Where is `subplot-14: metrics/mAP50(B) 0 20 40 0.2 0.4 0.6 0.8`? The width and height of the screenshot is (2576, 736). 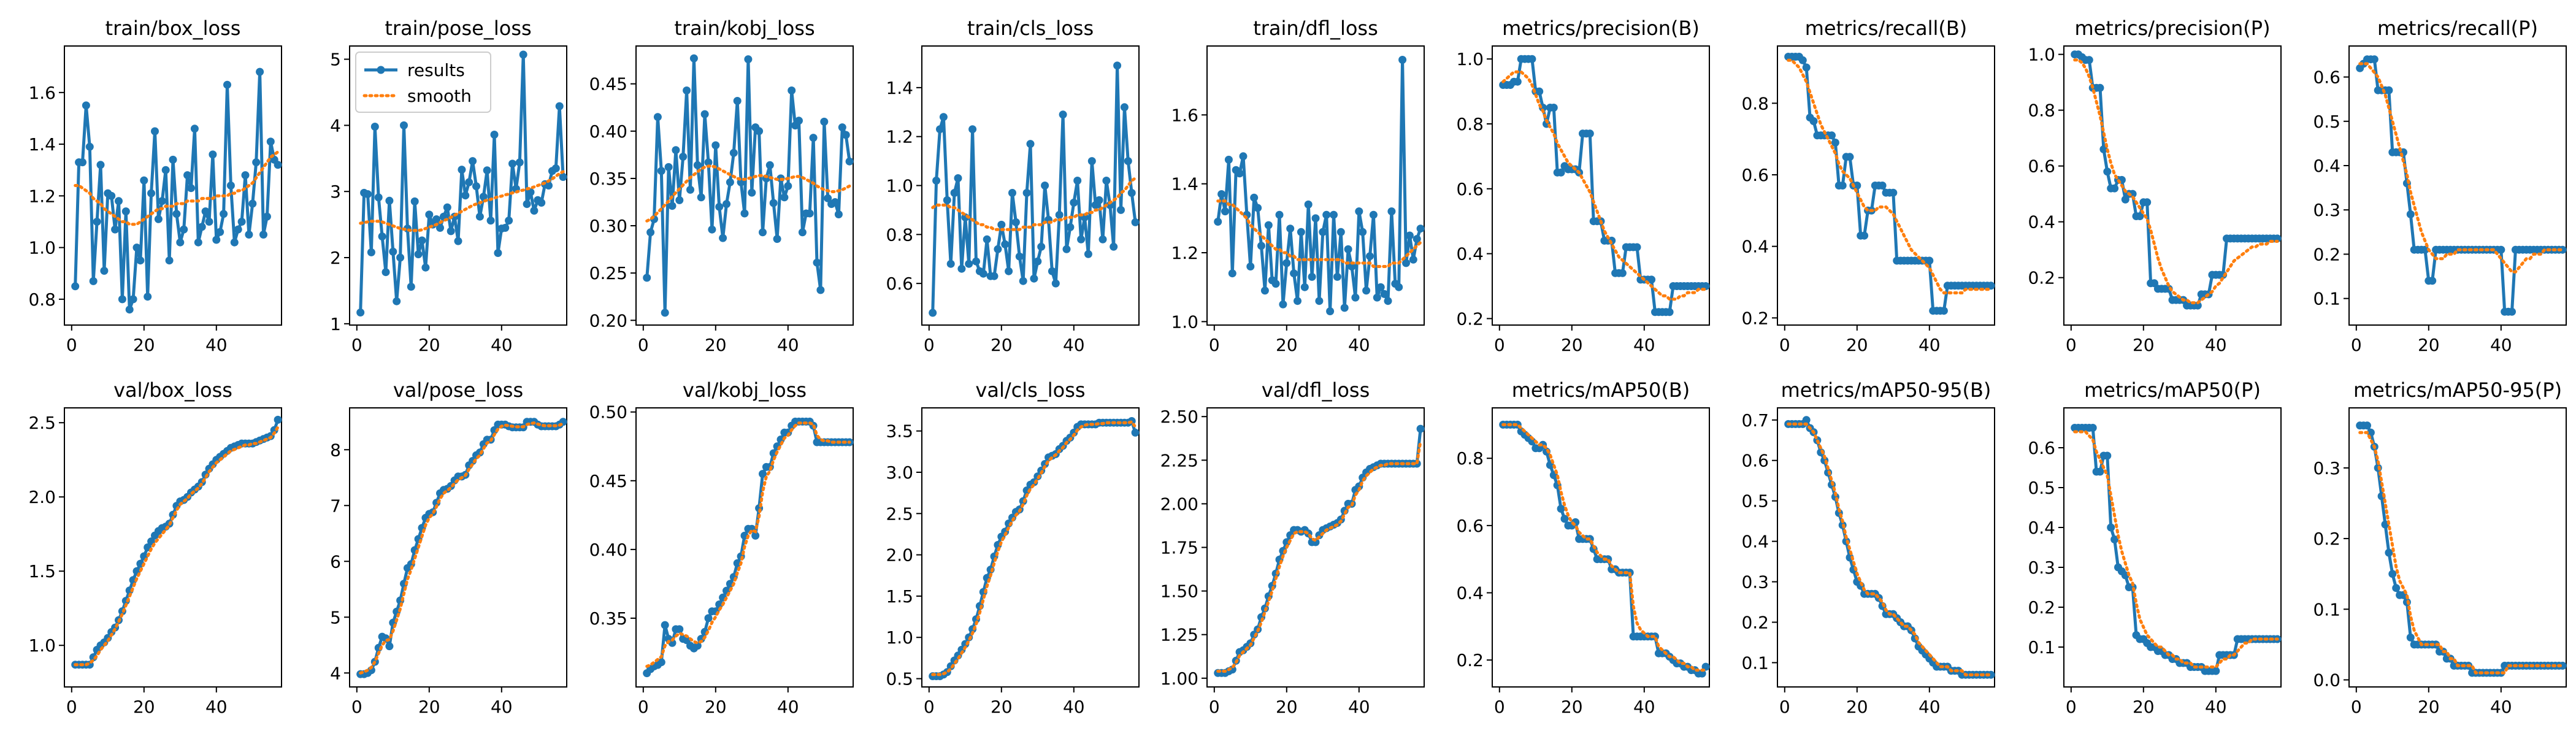 subplot-14: metrics/mAP50(B) 0 20 40 0.2 0.4 0.6 0.8 is located at coordinates (1583, 547).